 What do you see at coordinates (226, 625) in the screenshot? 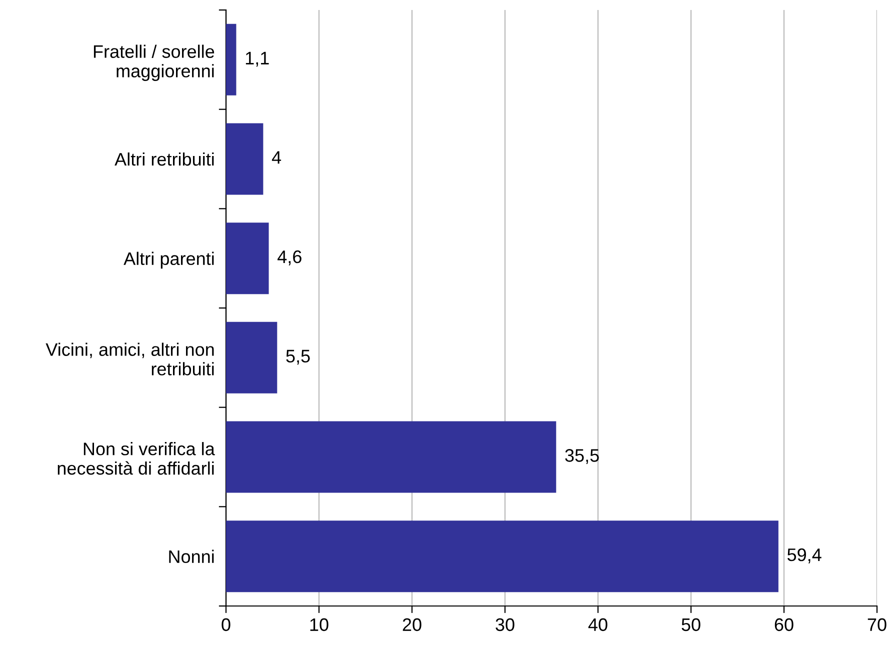
I see `x-tick-label: 0` at bounding box center [226, 625].